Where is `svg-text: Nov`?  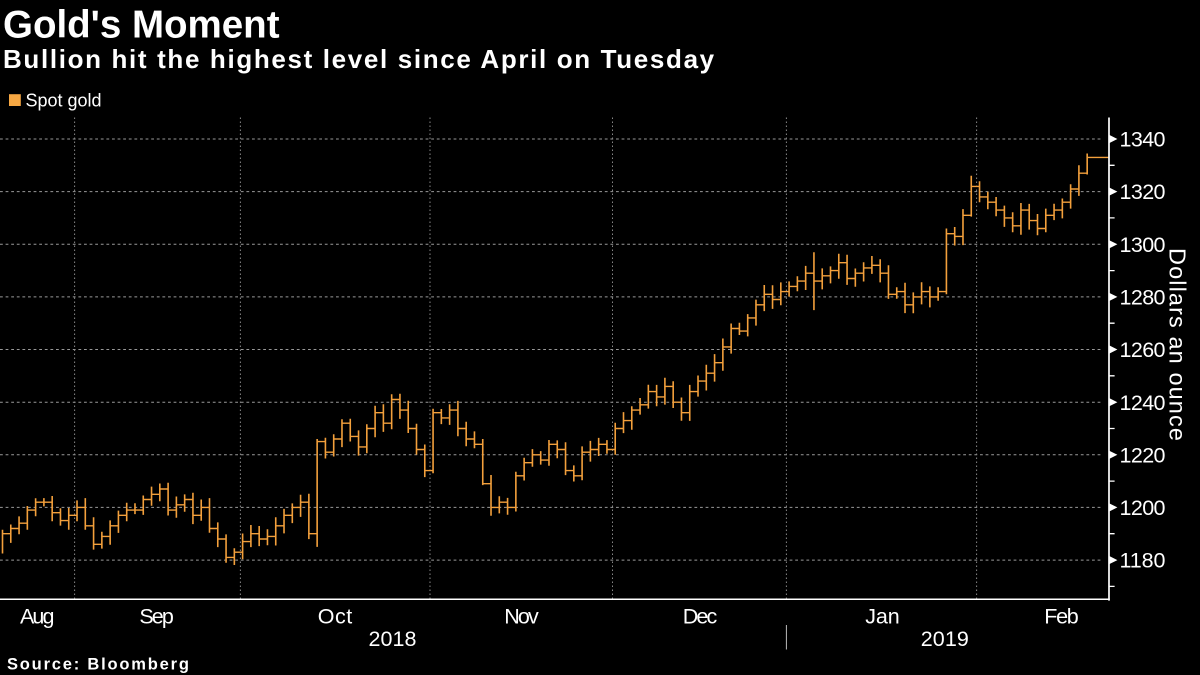
svg-text: Nov is located at coordinates (521, 617).